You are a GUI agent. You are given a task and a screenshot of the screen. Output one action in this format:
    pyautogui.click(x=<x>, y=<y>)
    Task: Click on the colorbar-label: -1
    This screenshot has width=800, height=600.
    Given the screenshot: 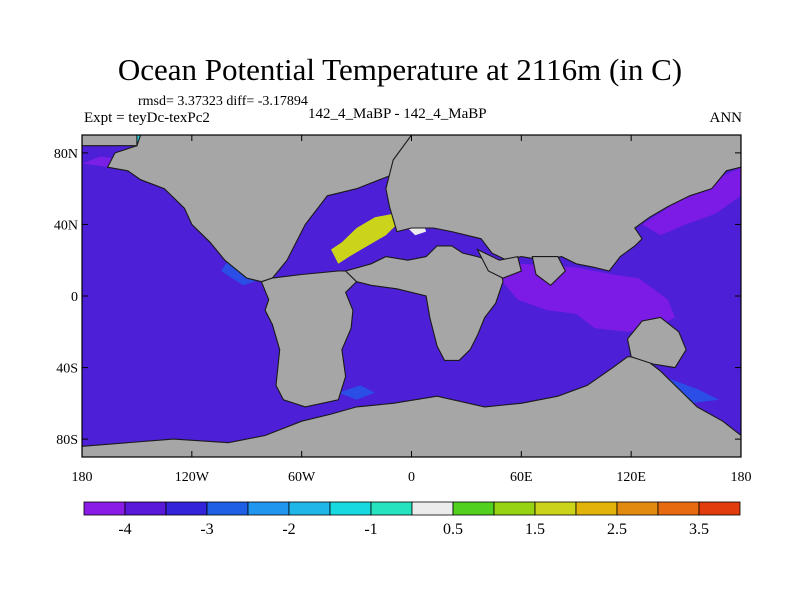 What is the action you would take?
    pyautogui.click(x=370, y=529)
    